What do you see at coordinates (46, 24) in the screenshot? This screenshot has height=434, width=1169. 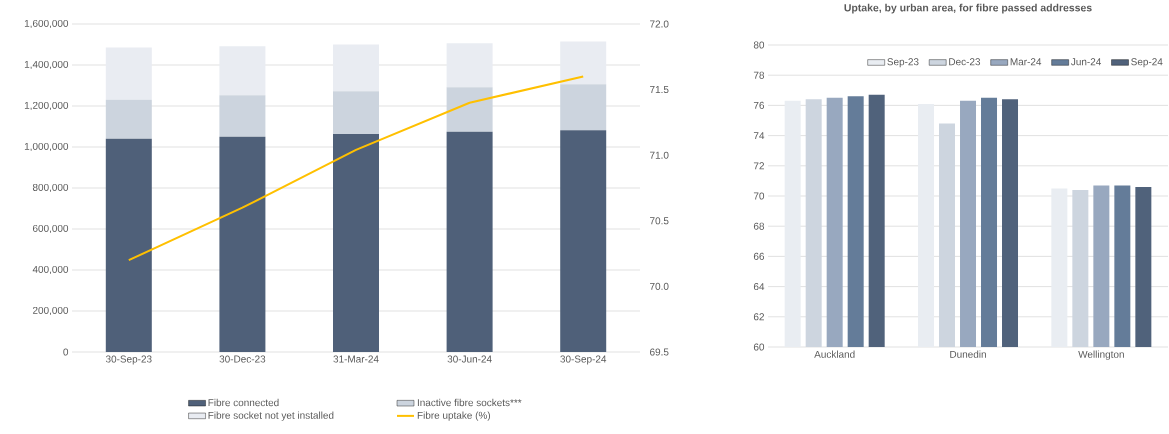 I see `y-tick-label: 1,600,000` at bounding box center [46, 24].